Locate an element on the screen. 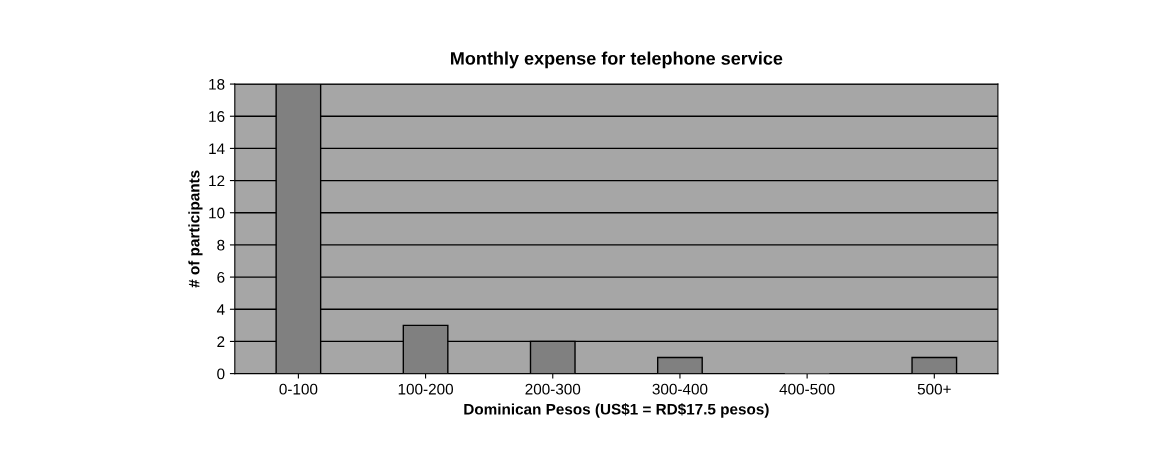 This screenshot has height=467, width=1174. x-axis-title: Dominican Pesos (US$1 = RD$17.5 pesos) is located at coordinates (616, 410).